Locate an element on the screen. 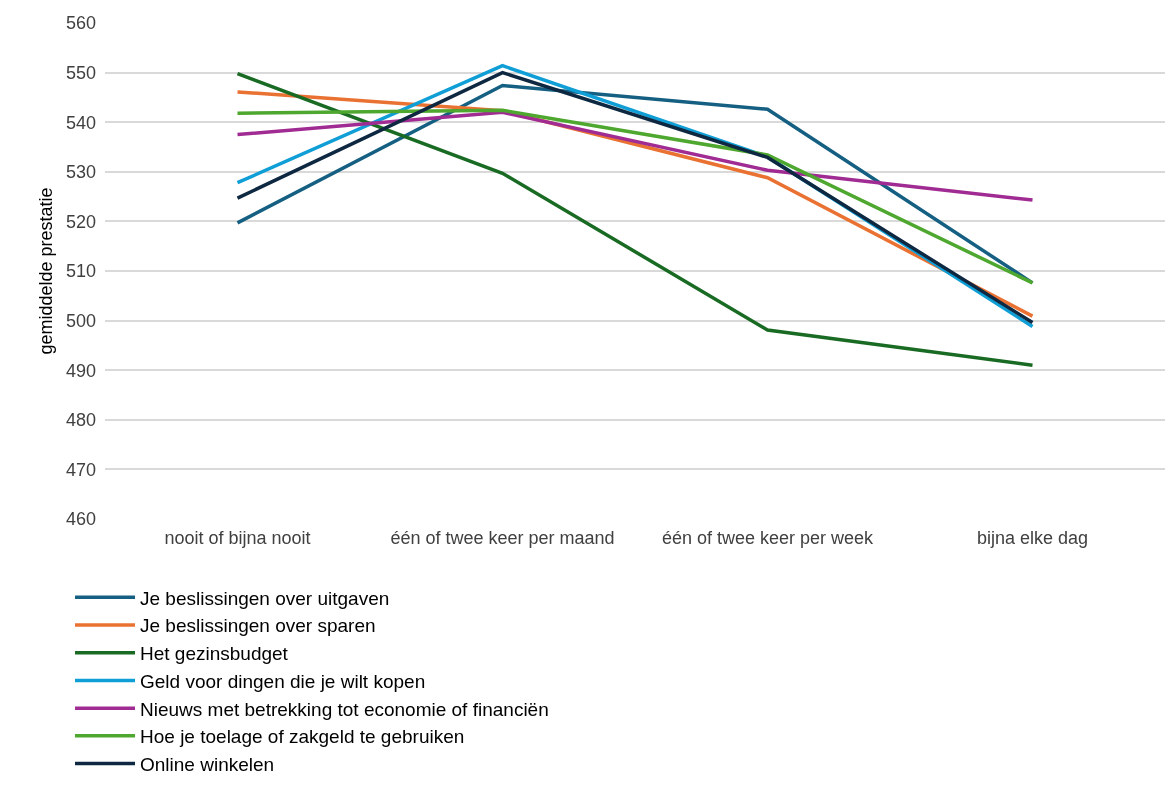 This screenshot has width=1171, height=789. x-tick-label: één of twee keer per week is located at coordinates (768, 538).